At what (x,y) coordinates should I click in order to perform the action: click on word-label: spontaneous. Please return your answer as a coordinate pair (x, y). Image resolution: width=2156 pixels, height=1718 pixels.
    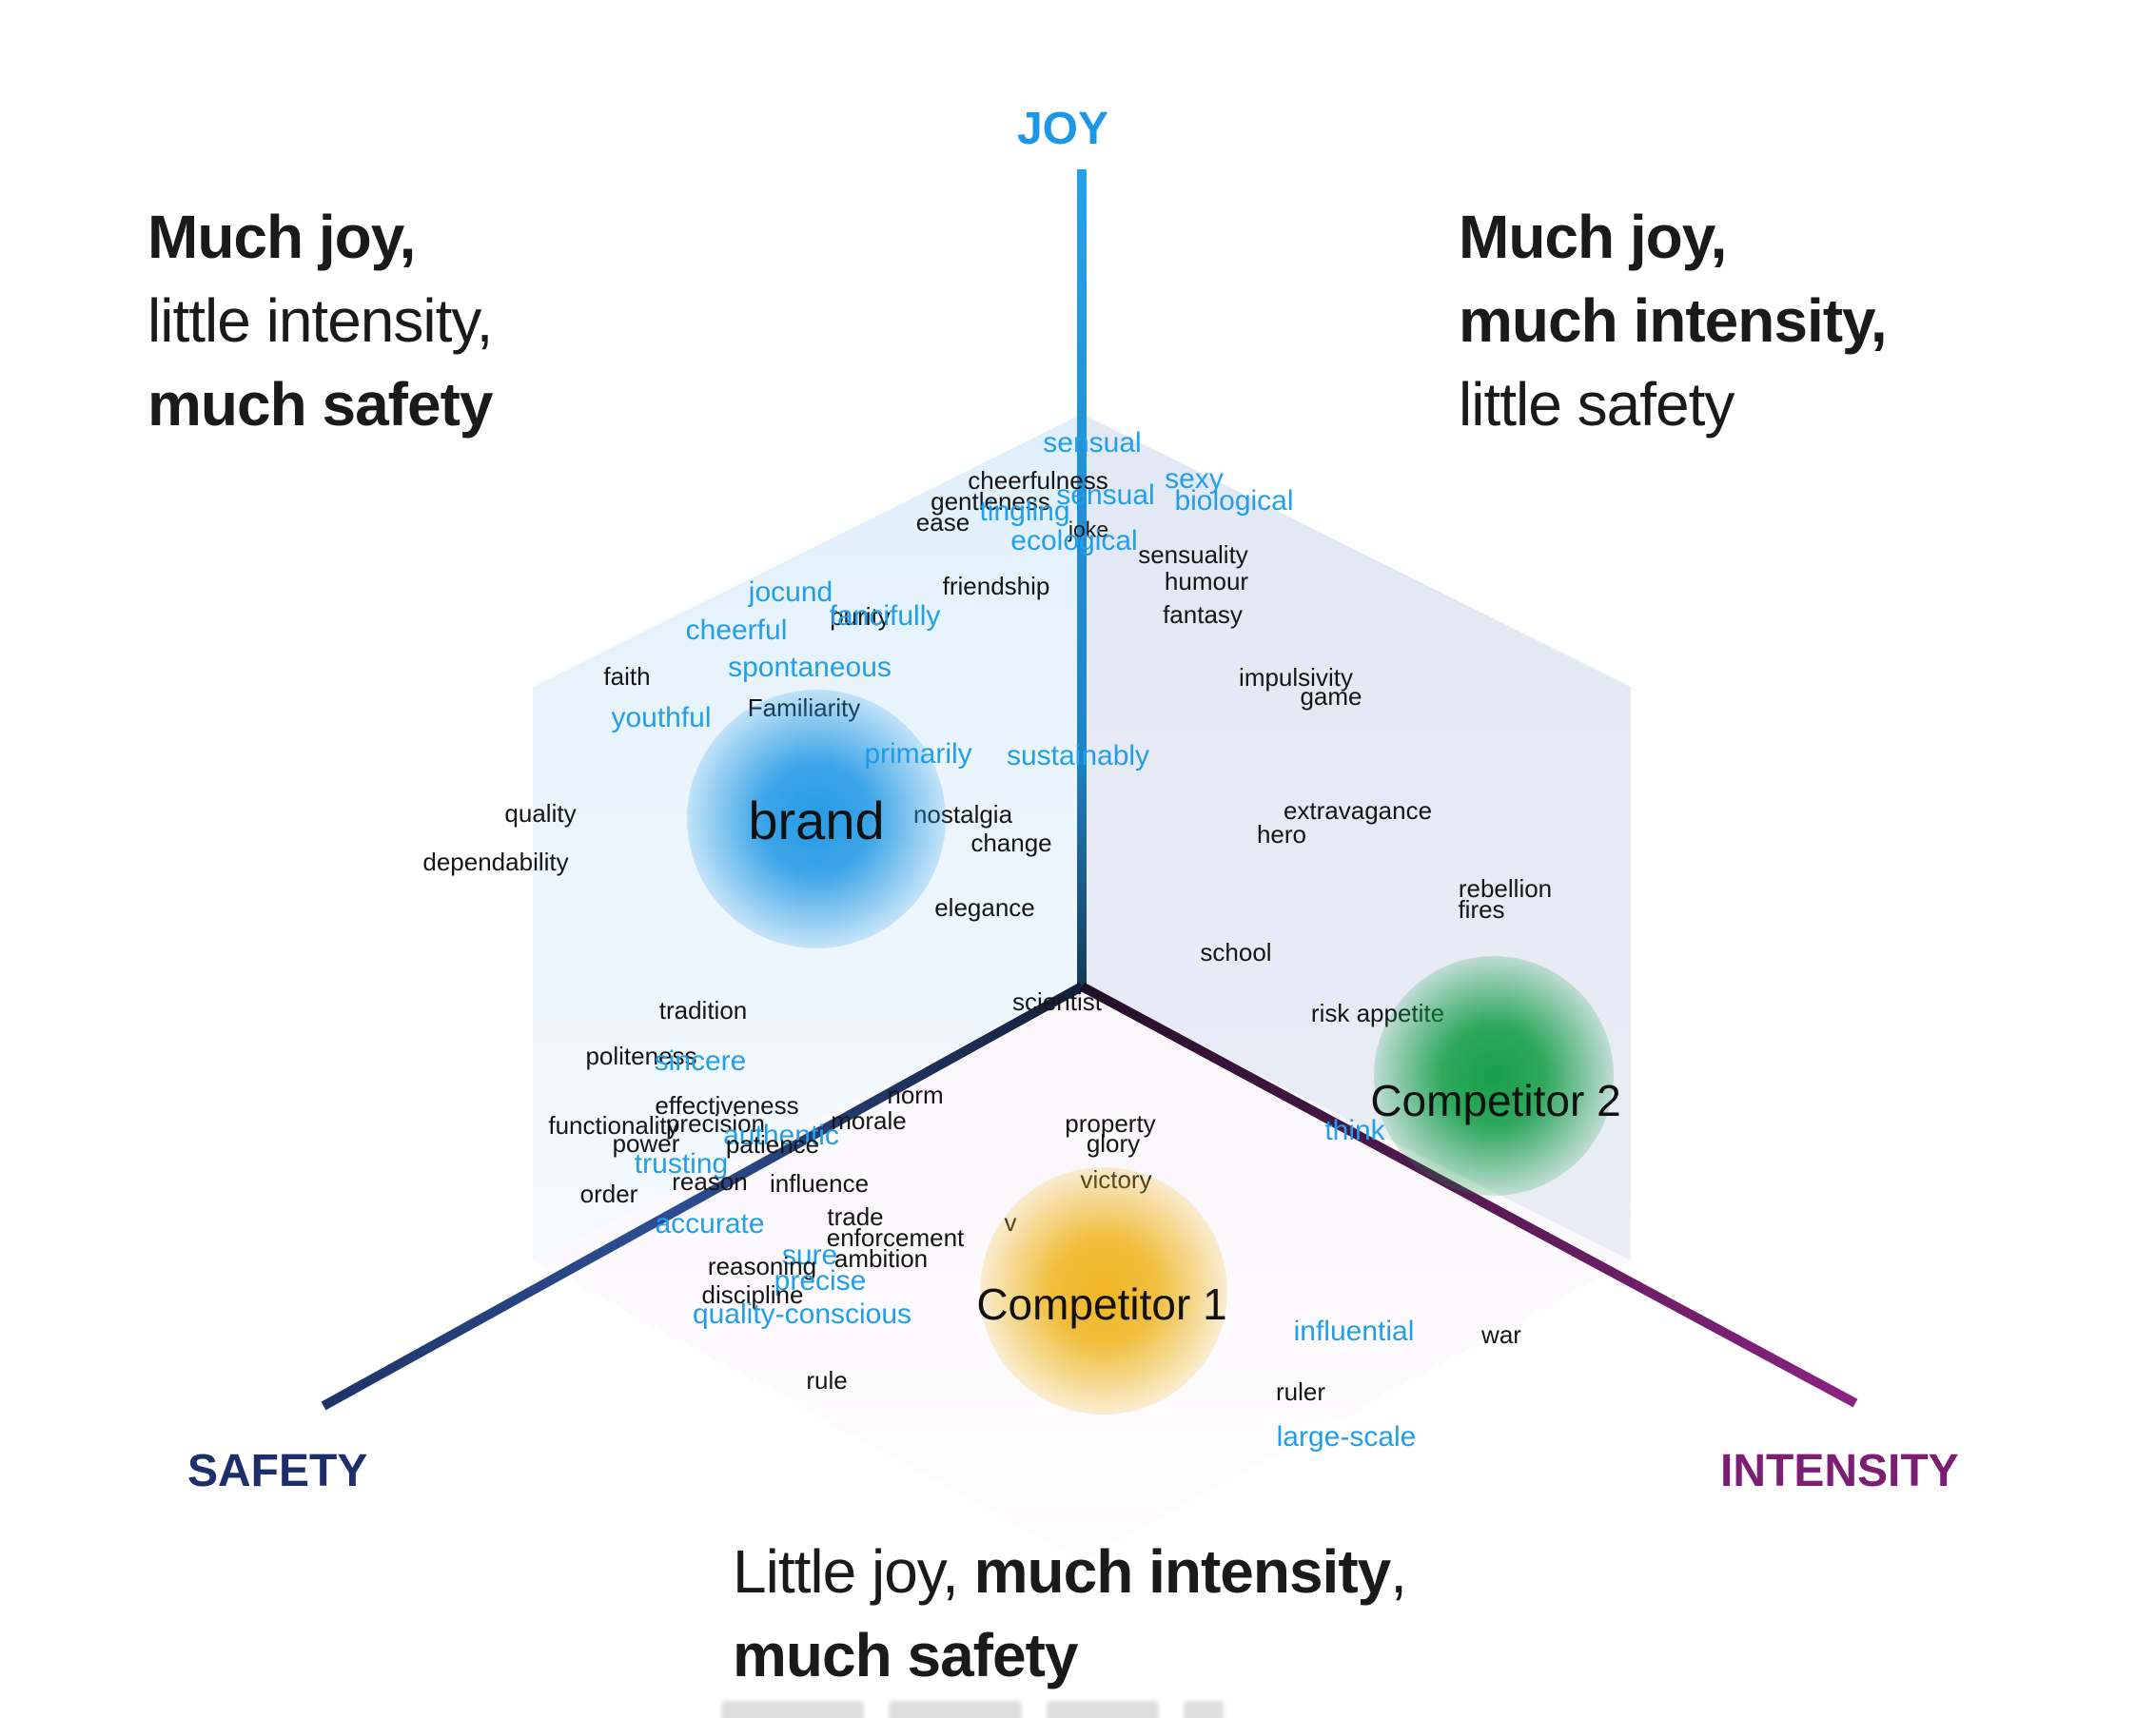
    Looking at the image, I should click on (810, 667).